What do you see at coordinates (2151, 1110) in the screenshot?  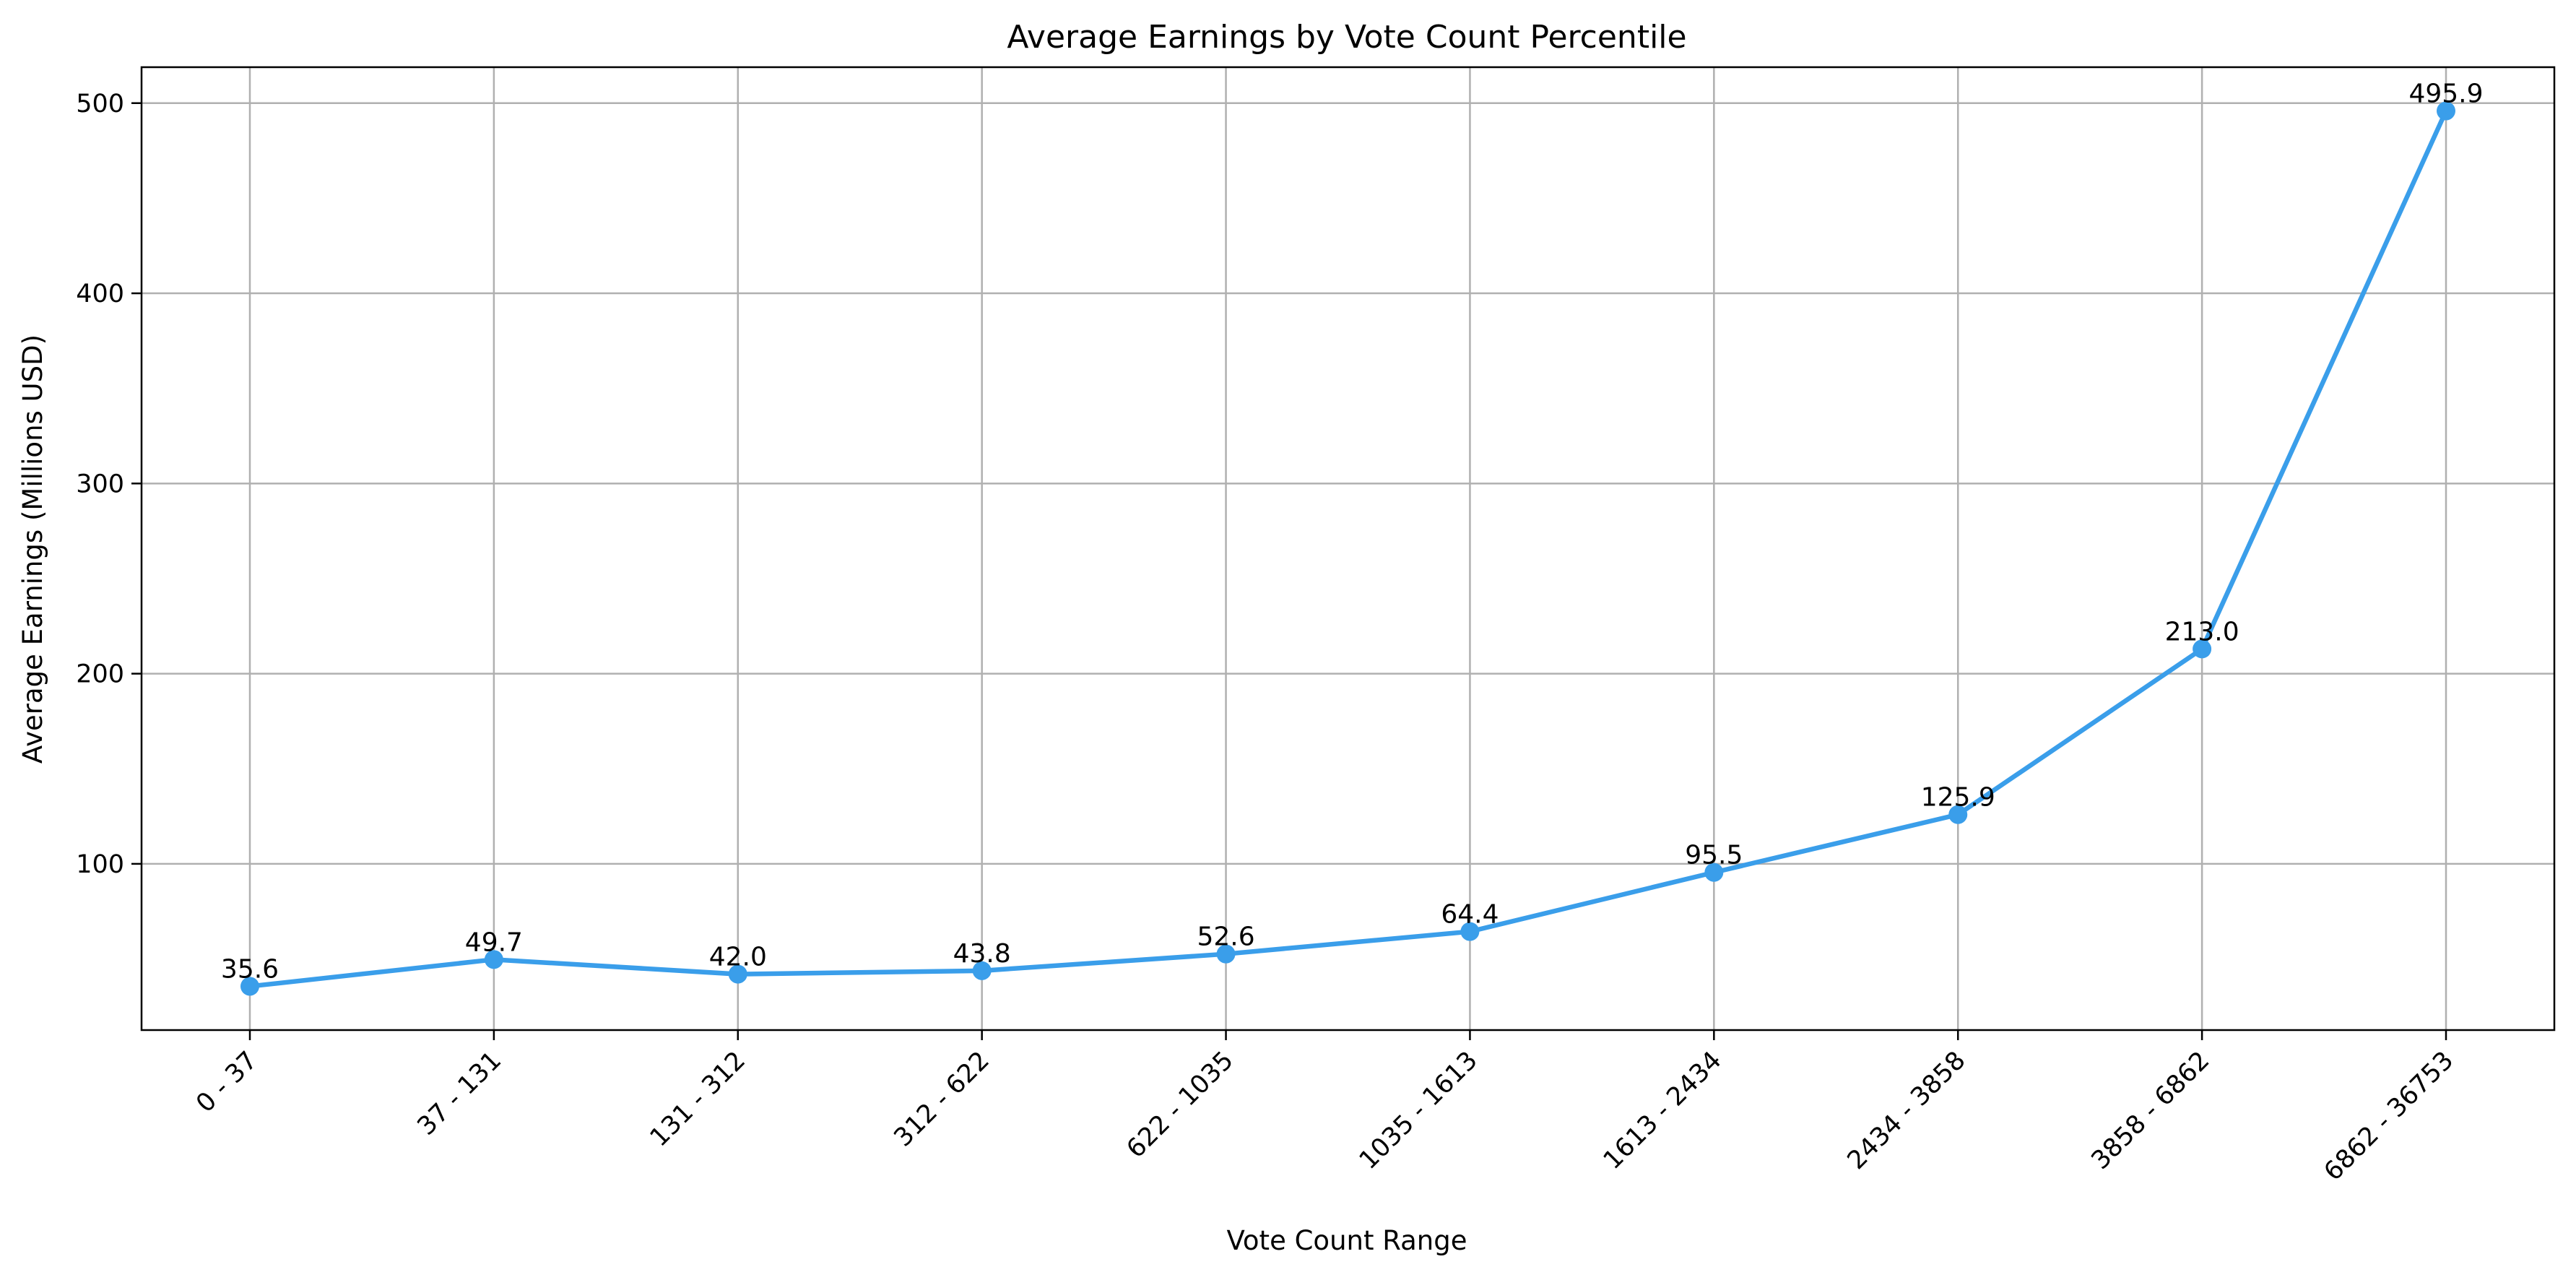 I see `x-tick-label: 3858 - 6862` at bounding box center [2151, 1110].